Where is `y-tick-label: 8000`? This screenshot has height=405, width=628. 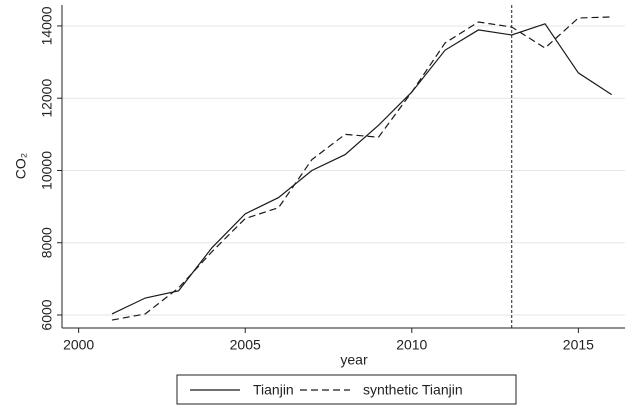 y-tick-label: 8000 is located at coordinates (47, 242).